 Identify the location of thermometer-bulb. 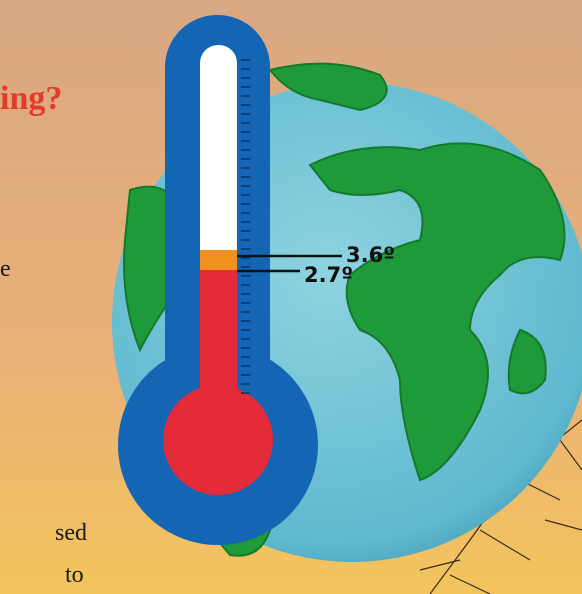
(218, 440).